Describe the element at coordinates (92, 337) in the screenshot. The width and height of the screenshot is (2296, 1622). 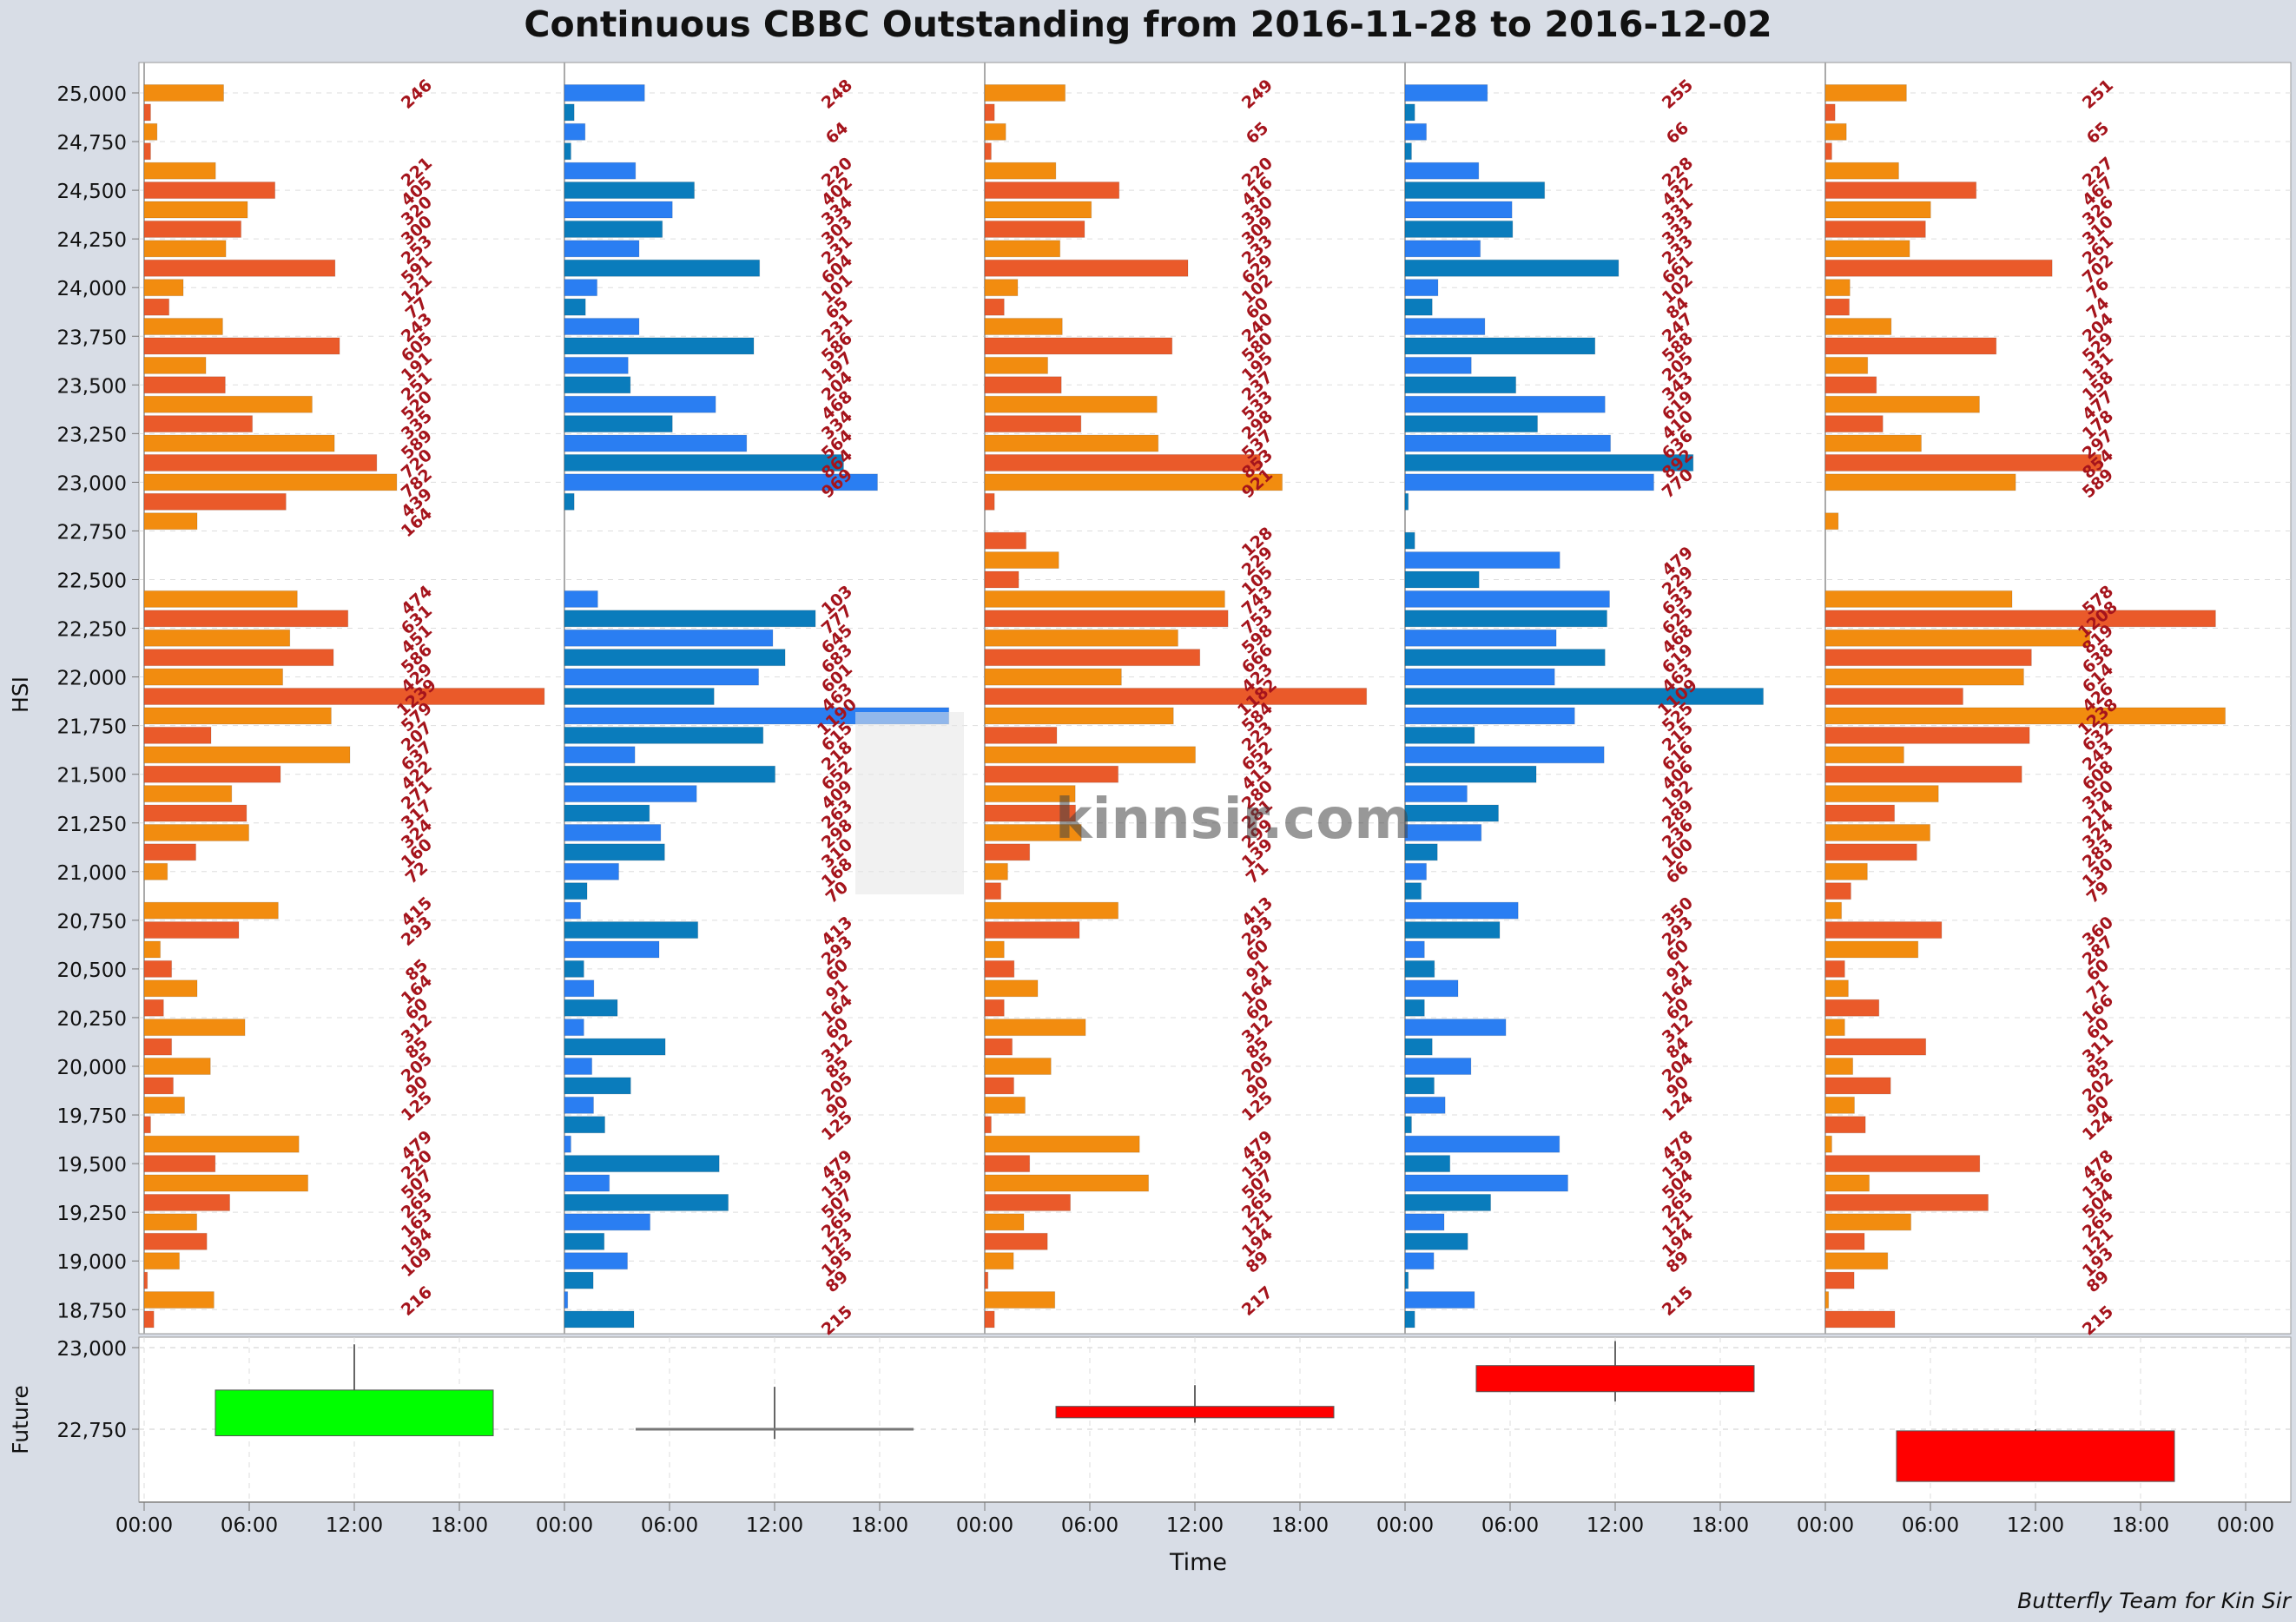
I see `y-tick-label: 23,750` at that location.